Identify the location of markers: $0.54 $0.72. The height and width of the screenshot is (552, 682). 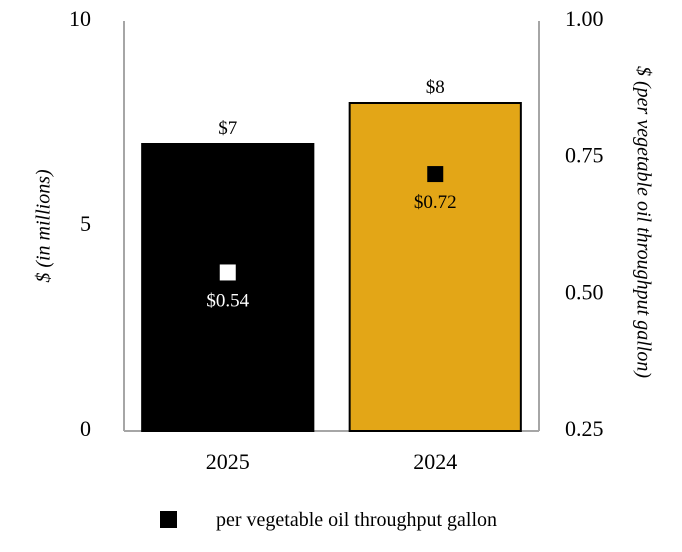
(331, 238).